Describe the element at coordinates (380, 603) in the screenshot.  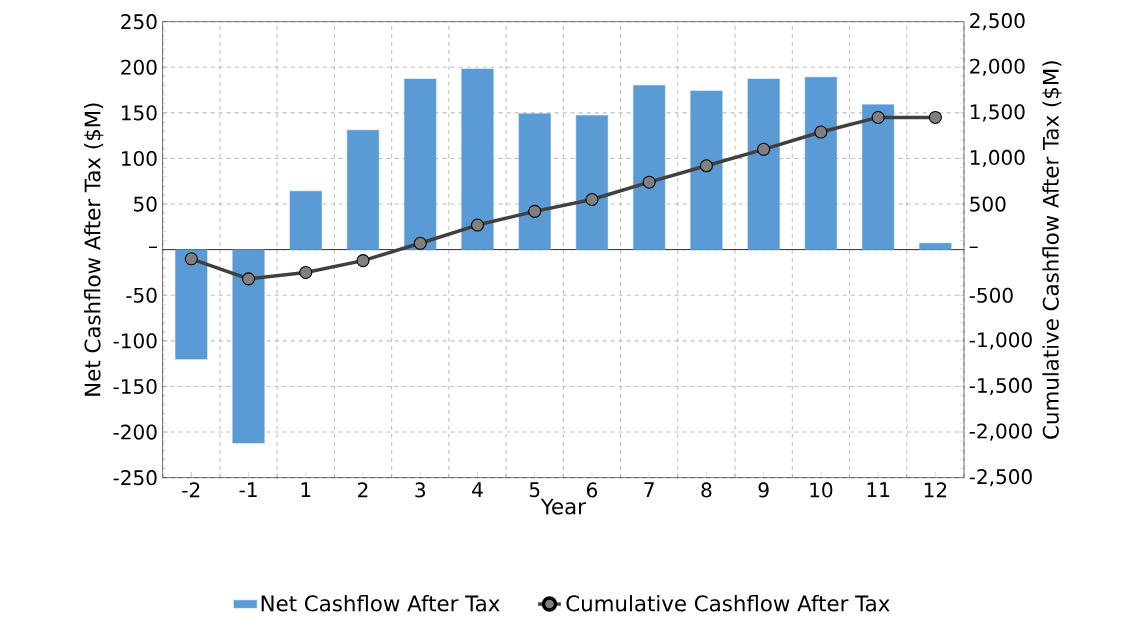
I see `legend-label: Net Cashflow After Tax` at that location.